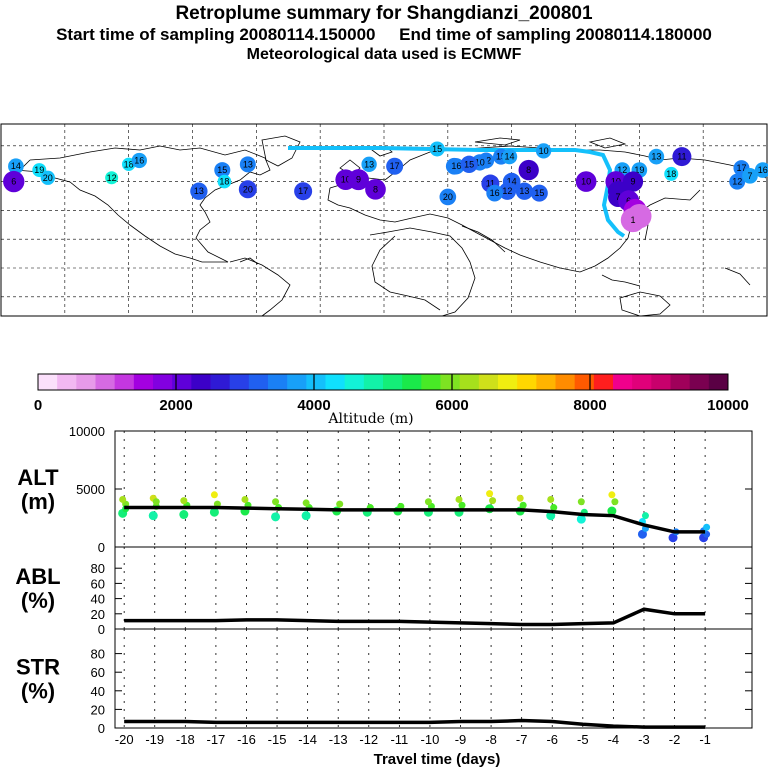 This screenshot has height=768, width=768. Describe the element at coordinates (583, 739) in the screenshot. I see `x-tick-label: -5` at that location.